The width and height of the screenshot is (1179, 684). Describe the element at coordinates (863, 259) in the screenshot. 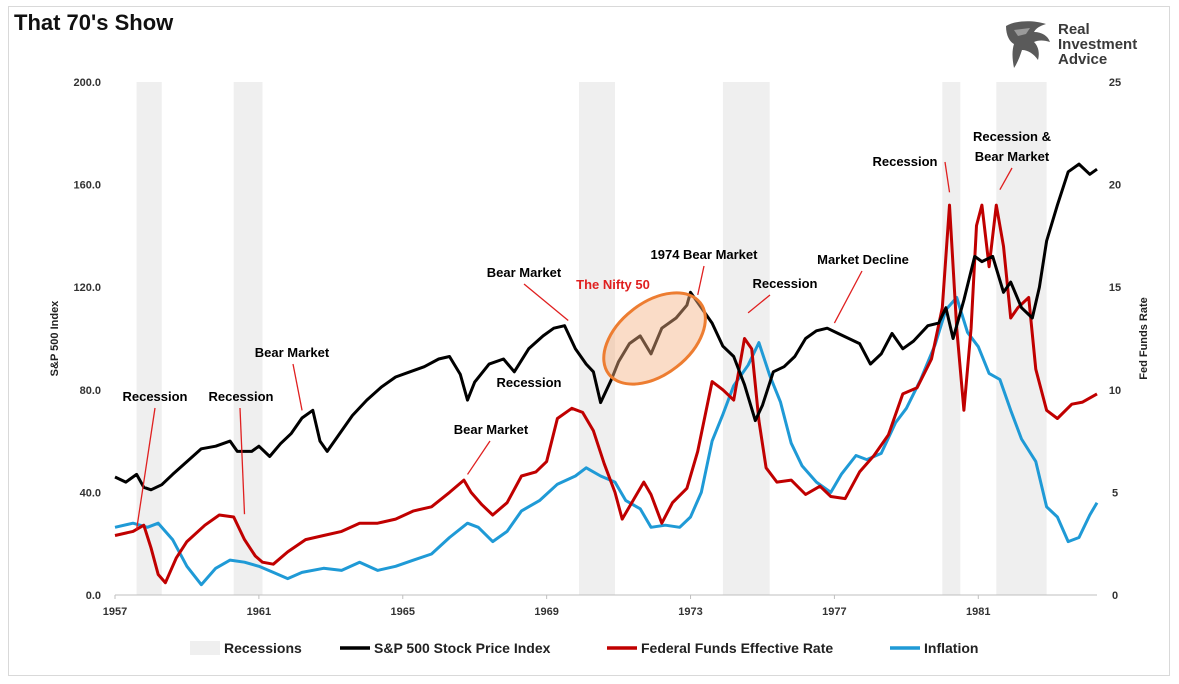

I see `annotation-label: Market Decline` at that location.